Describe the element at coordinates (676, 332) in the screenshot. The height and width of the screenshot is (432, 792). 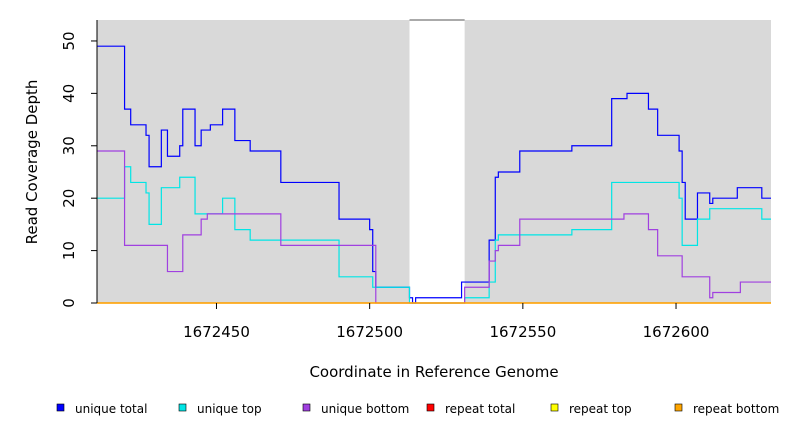
I see `x-tick-label: 1672600` at that location.